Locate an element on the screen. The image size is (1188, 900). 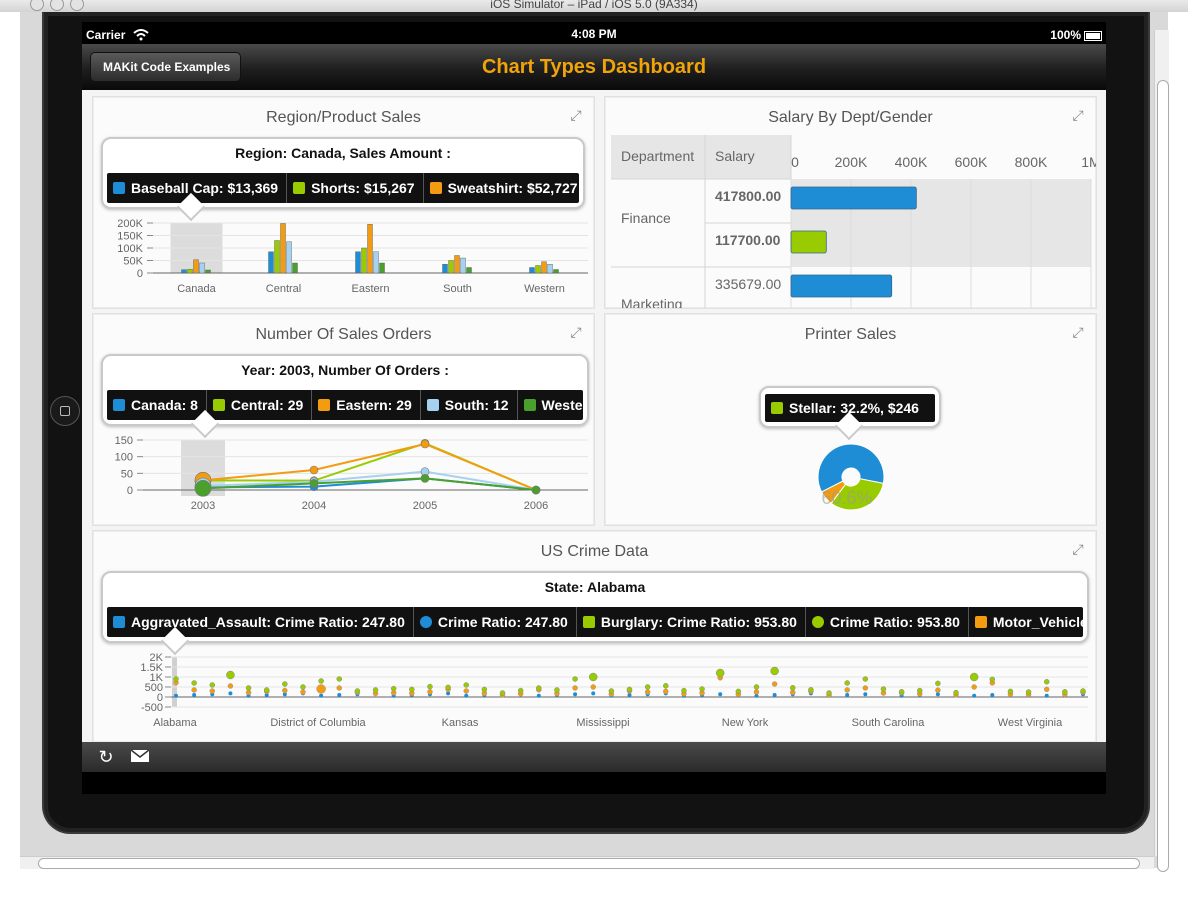
nav-title: Chart Types Dashboard is located at coordinates (594, 67).